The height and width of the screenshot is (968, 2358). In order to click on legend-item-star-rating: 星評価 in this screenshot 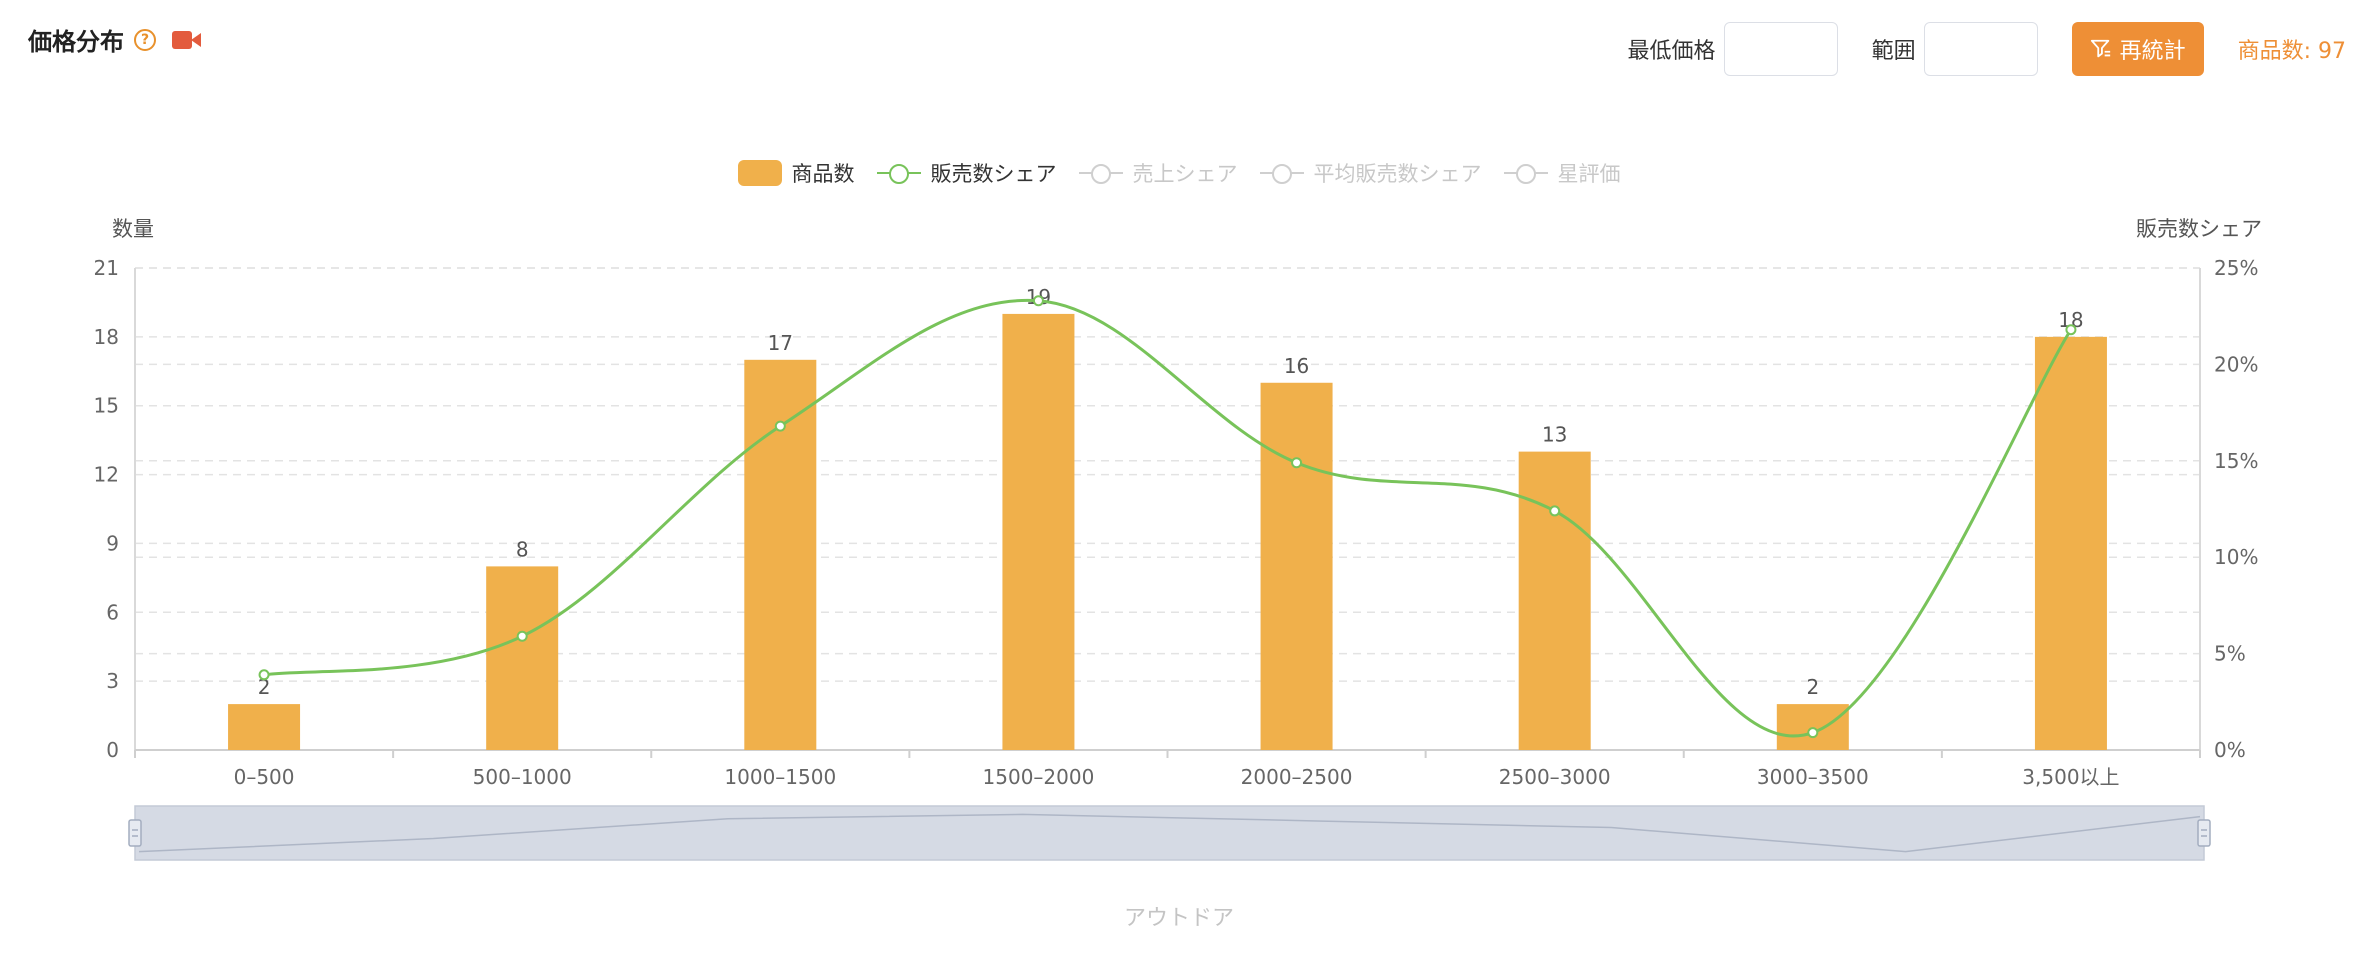, I will do `click(1562, 173)`.